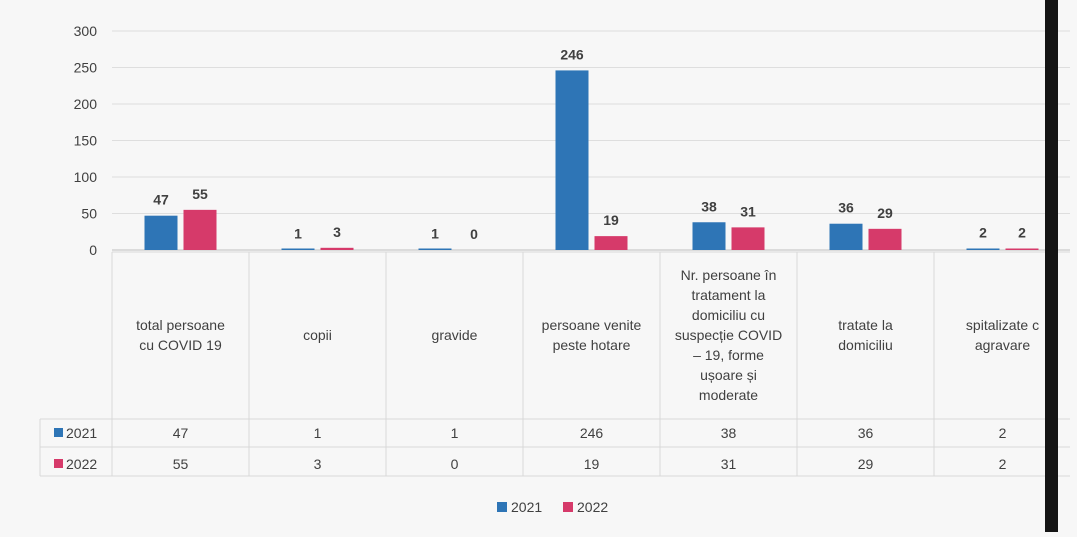  Describe the element at coordinates (728, 355) in the screenshot. I see `category-label: – 19, forme` at that location.